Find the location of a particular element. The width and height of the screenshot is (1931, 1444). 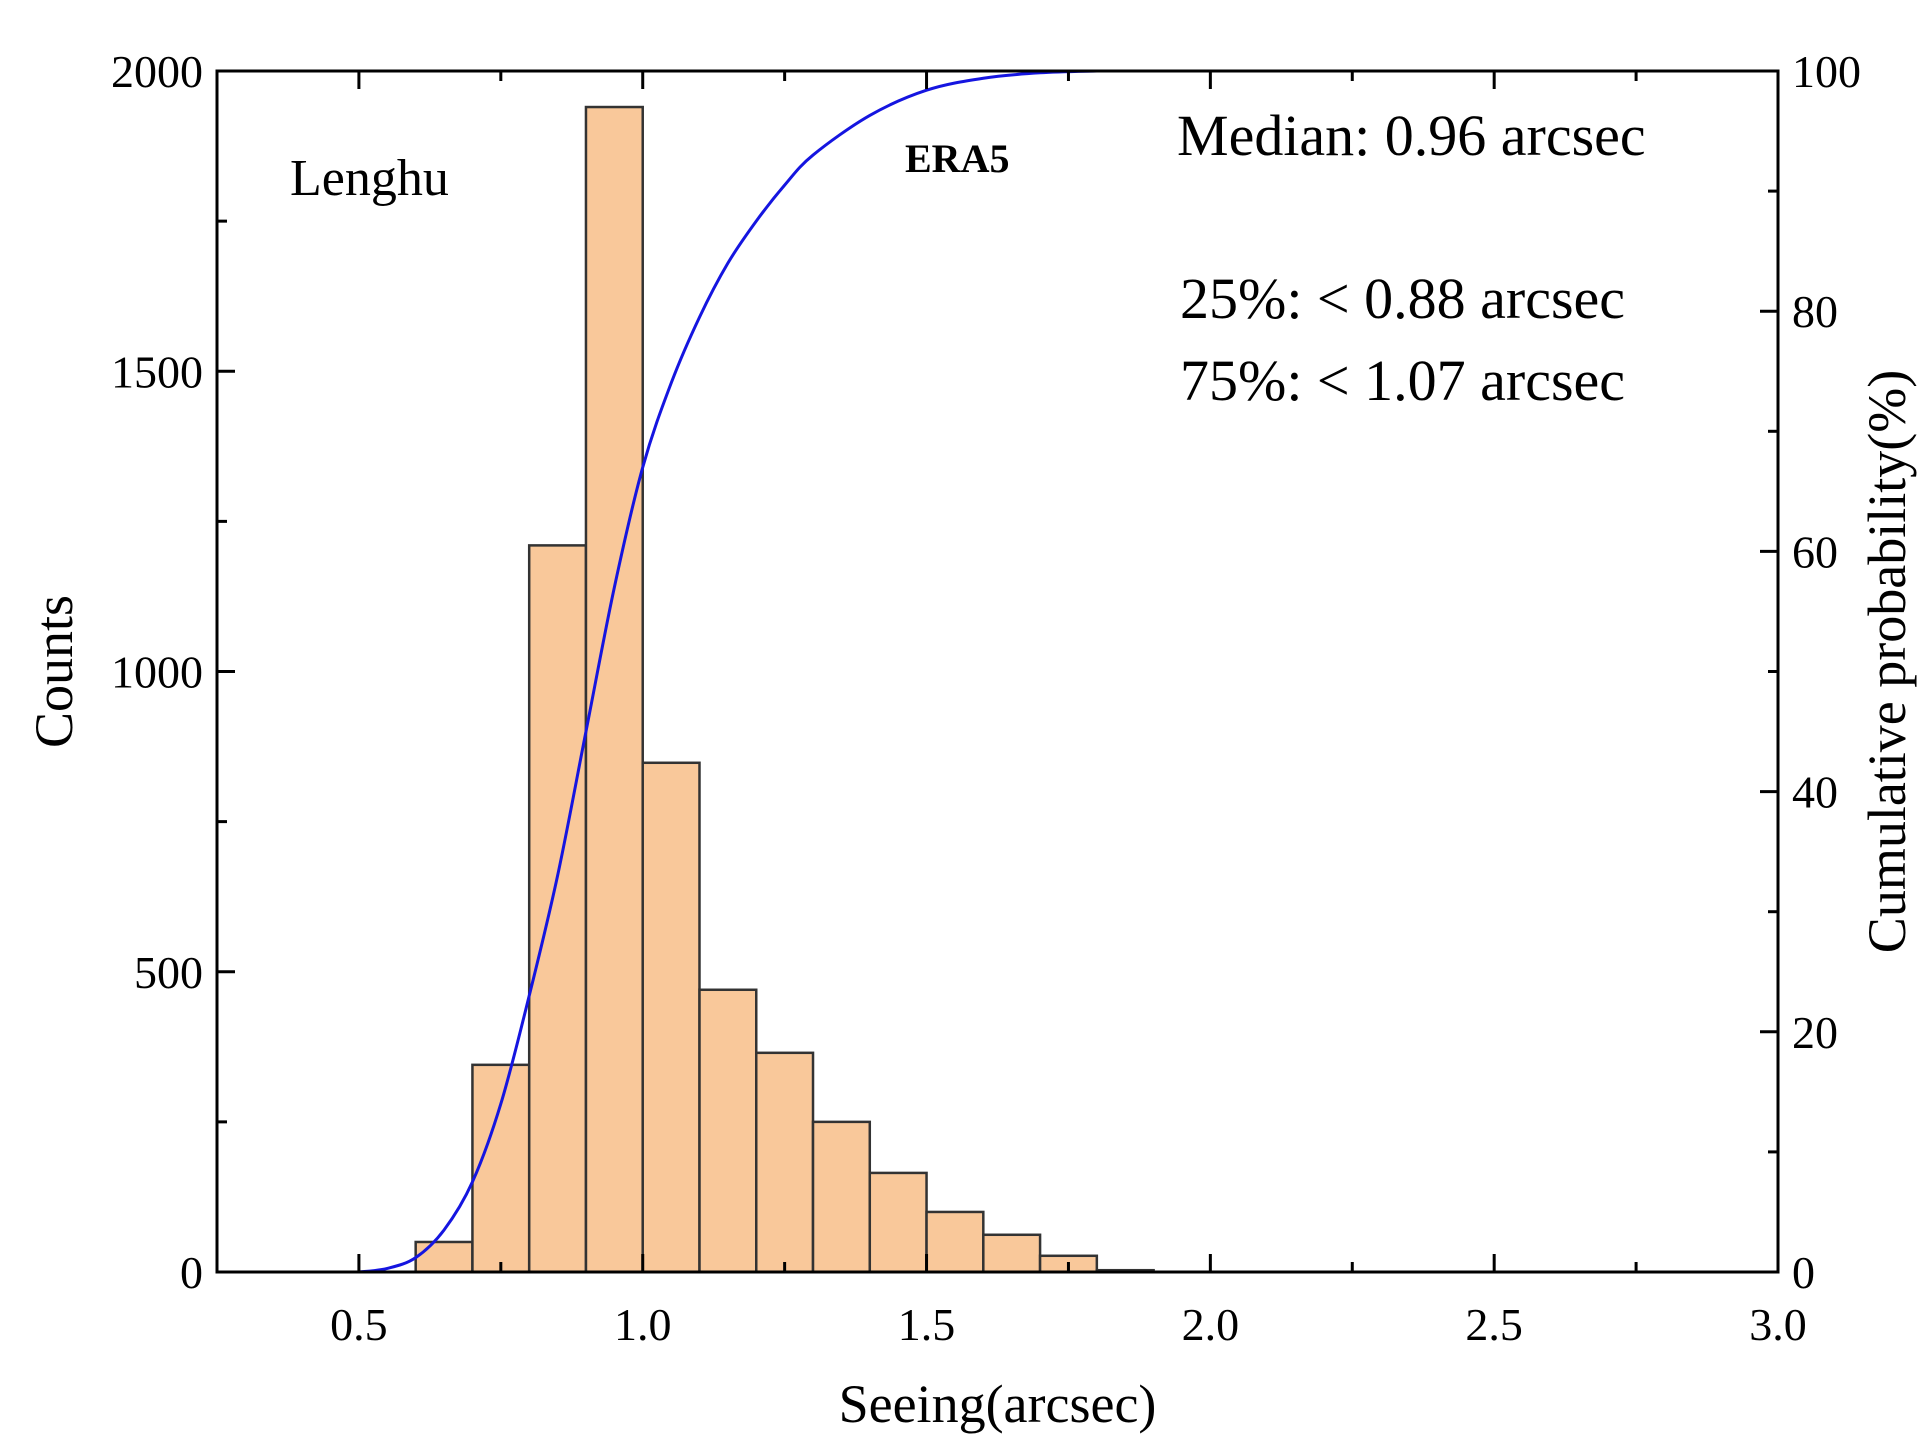

p75-annotation: 75%: < 1.07 arcsec is located at coordinates (1402, 380).